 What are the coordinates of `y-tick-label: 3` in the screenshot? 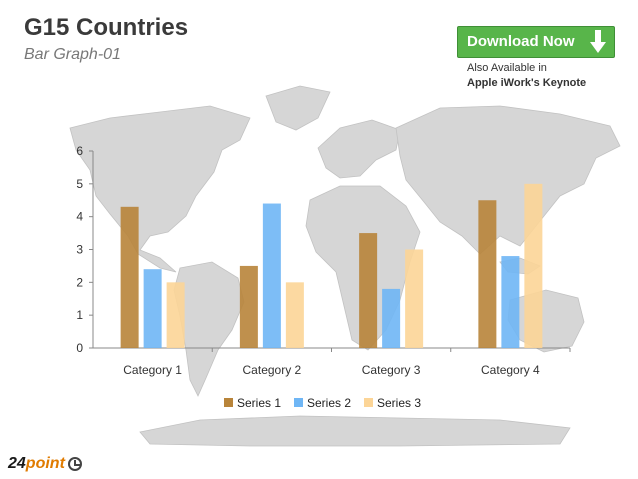 It's located at (79, 250).